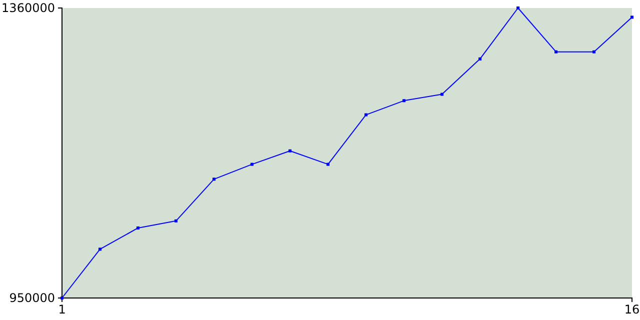 The image size is (640, 320). Describe the element at coordinates (632, 309) in the screenshot. I see `x-tick-label: 16` at that location.